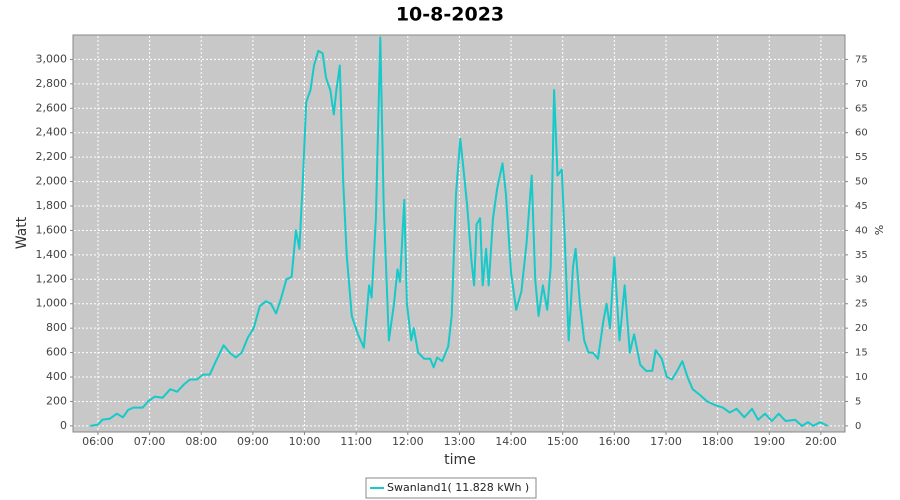 The height and width of the screenshot is (500, 900). I want to click on legend, so click(451, 488).